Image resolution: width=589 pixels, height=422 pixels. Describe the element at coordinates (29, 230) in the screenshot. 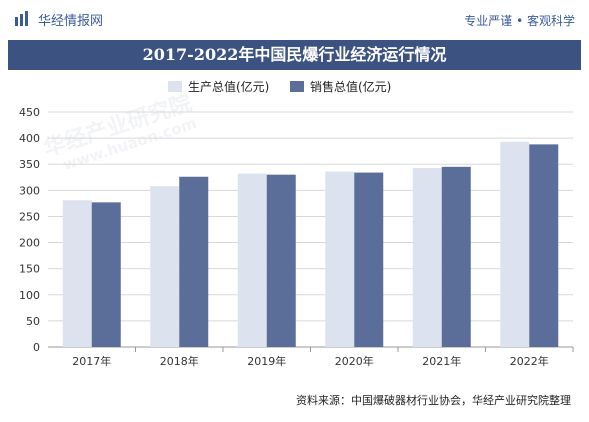

I see `y-axis: 0 50 100 150 200 250 300 350 400 450` at that location.